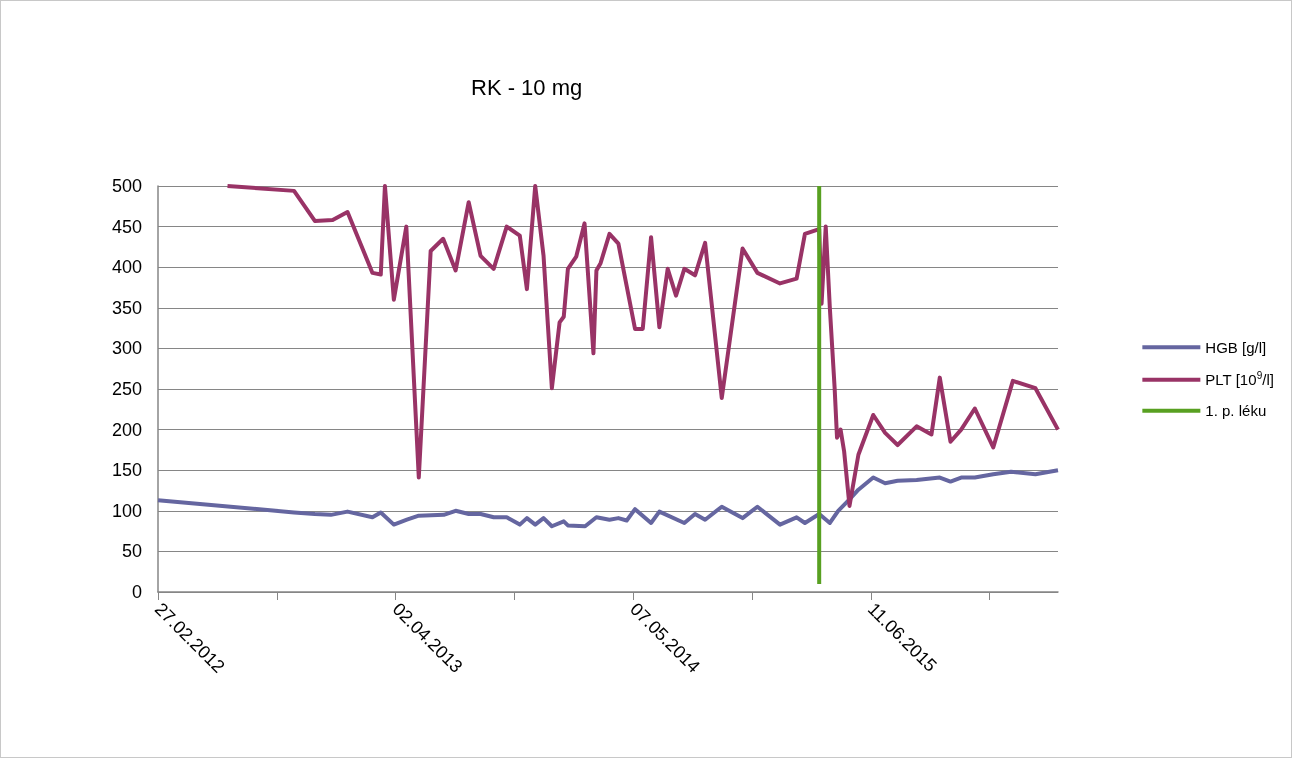 The image size is (1292, 758). Describe the element at coordinates (1236, 411) in the screenshot. I see `legend-label: 1. p. léku` at that location.